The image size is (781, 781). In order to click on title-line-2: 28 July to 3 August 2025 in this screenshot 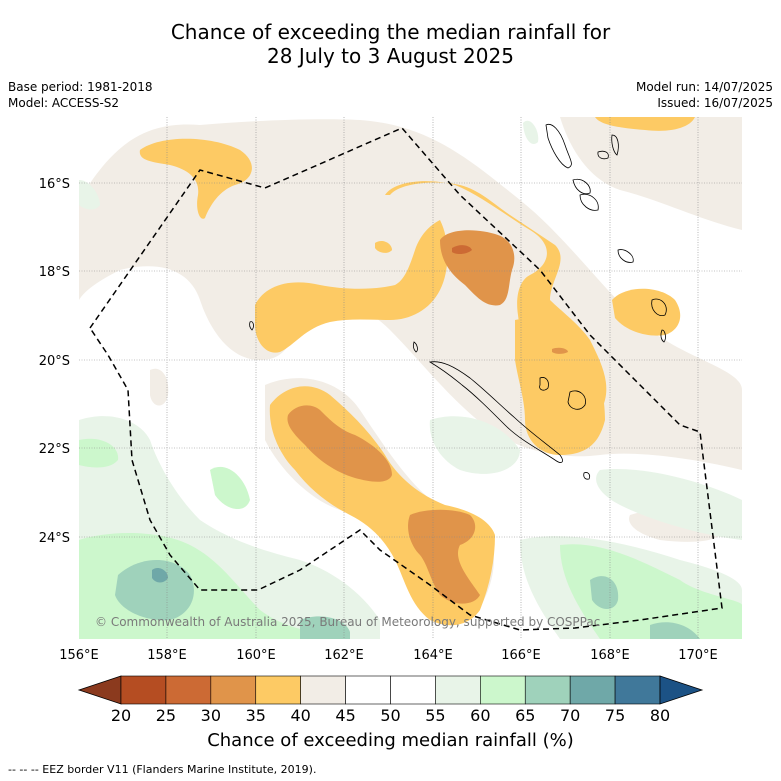, I will do `click(390, 56)`.